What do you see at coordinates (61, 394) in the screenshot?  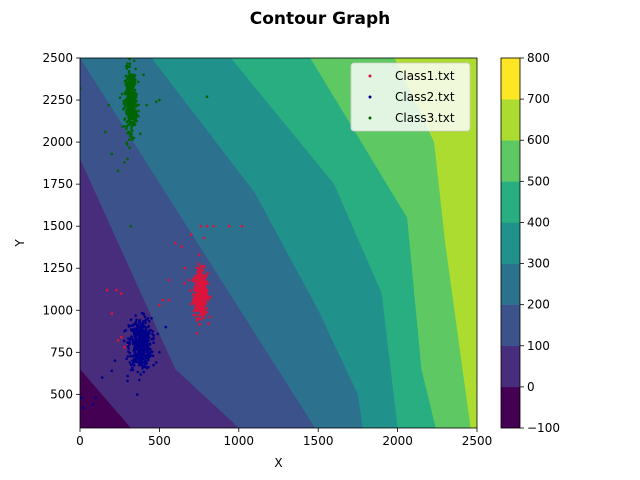 I see `y-tick-label: 500` at bounding box center [61, 394].